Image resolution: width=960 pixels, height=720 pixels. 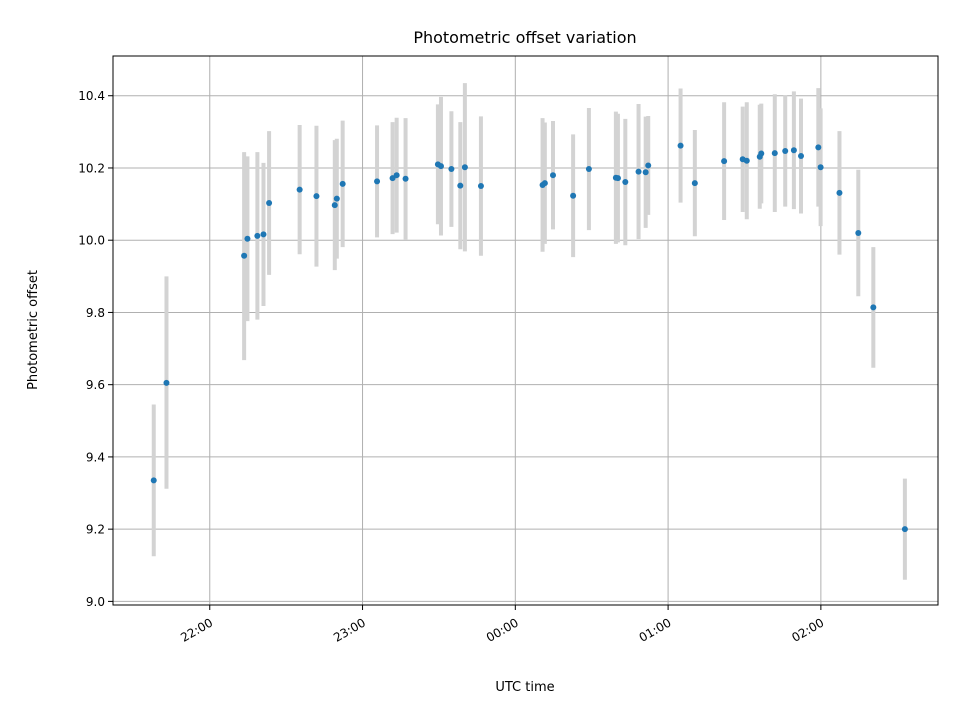 I want to click on y-tick-label: 9.6, so click(x=95, y=385).